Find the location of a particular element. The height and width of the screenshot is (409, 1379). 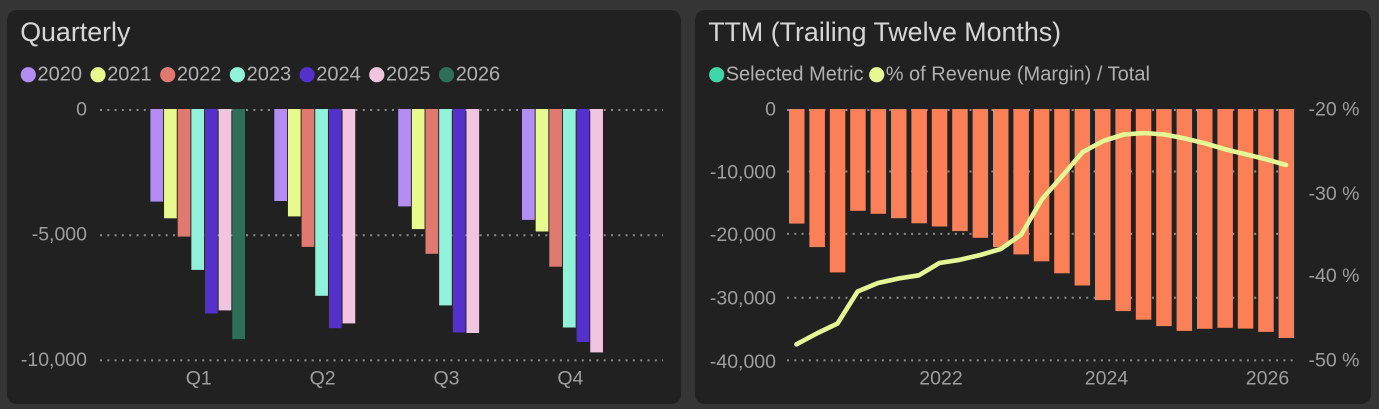

svg-text: Q1 is located at coordinates (199, 379).